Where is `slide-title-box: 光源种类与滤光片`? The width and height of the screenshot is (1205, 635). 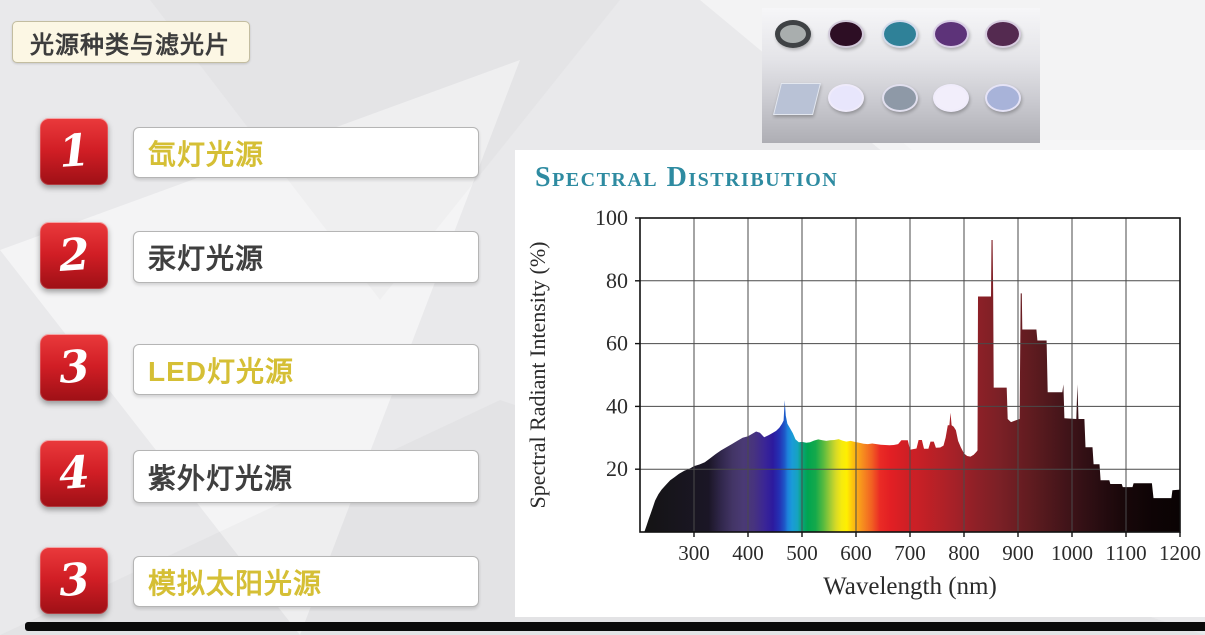 slide-title-box: 光源种类与滤光片 is located at coordinates (131, 42).